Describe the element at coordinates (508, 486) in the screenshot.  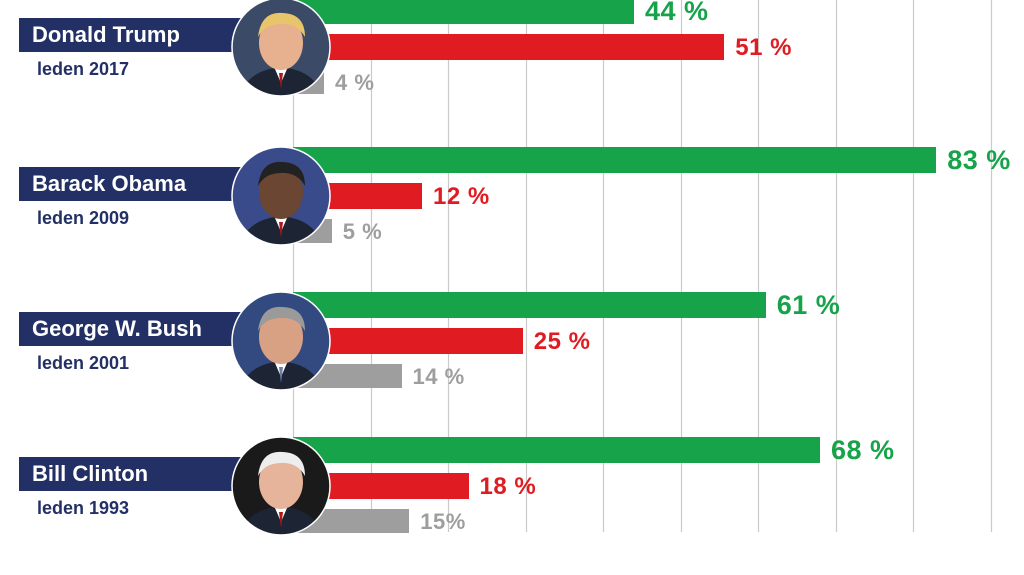
I see `value-label-unfavorable-bill-clinton: 18 %` at that location.